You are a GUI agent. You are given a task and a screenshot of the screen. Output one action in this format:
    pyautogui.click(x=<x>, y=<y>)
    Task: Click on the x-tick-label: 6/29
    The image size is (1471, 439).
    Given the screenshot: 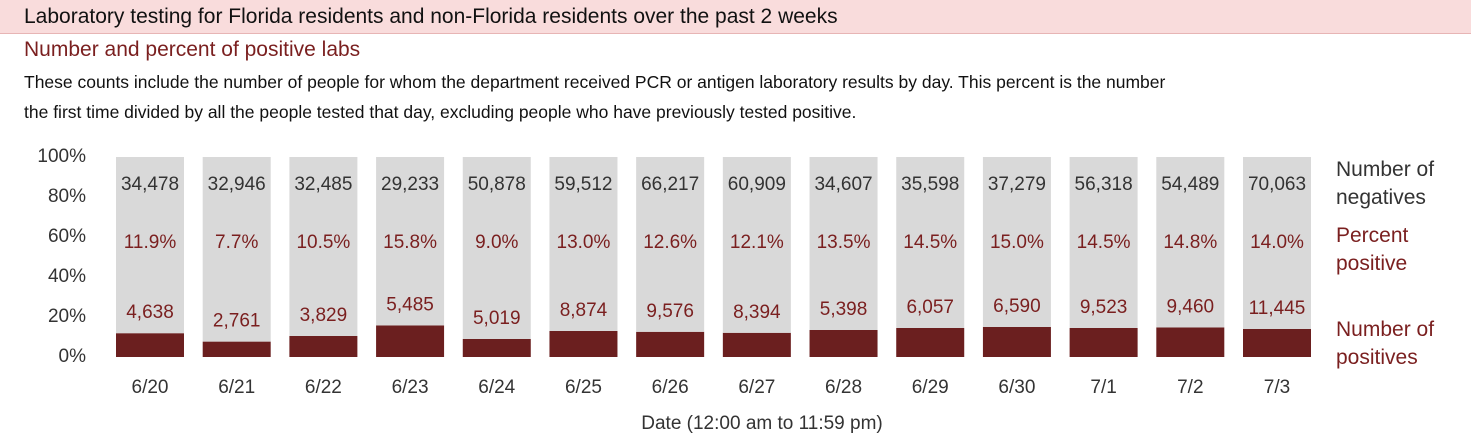 What is the action you would take?
    pyautogui.click(x=930, y=387)
    